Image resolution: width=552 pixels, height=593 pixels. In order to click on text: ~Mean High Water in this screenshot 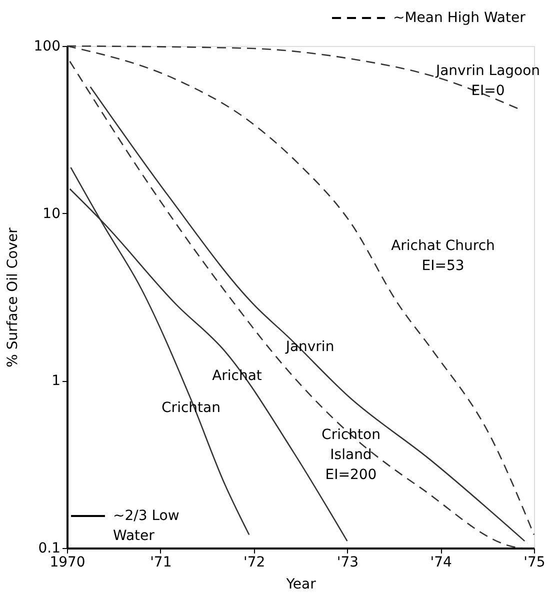, I will do `click(459, 18)`.